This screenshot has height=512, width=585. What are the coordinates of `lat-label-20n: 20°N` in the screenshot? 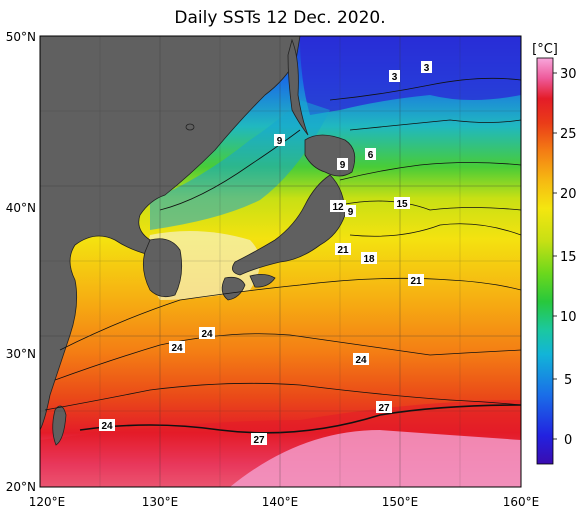 It's located at (21, 487).